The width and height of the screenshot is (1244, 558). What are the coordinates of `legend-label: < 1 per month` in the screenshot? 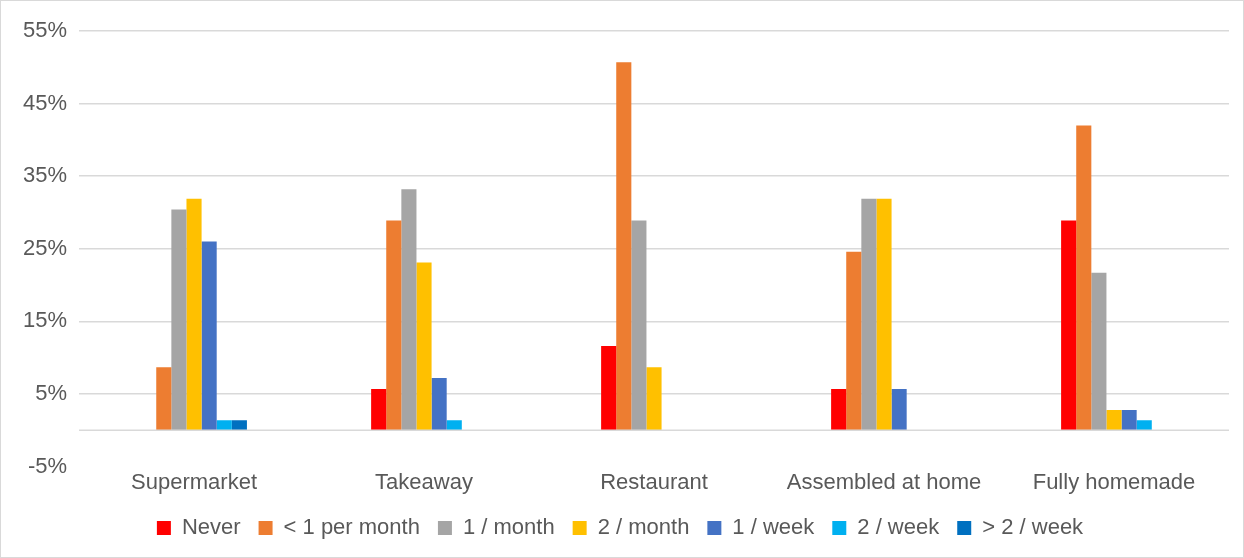 It's located at (351, 527).